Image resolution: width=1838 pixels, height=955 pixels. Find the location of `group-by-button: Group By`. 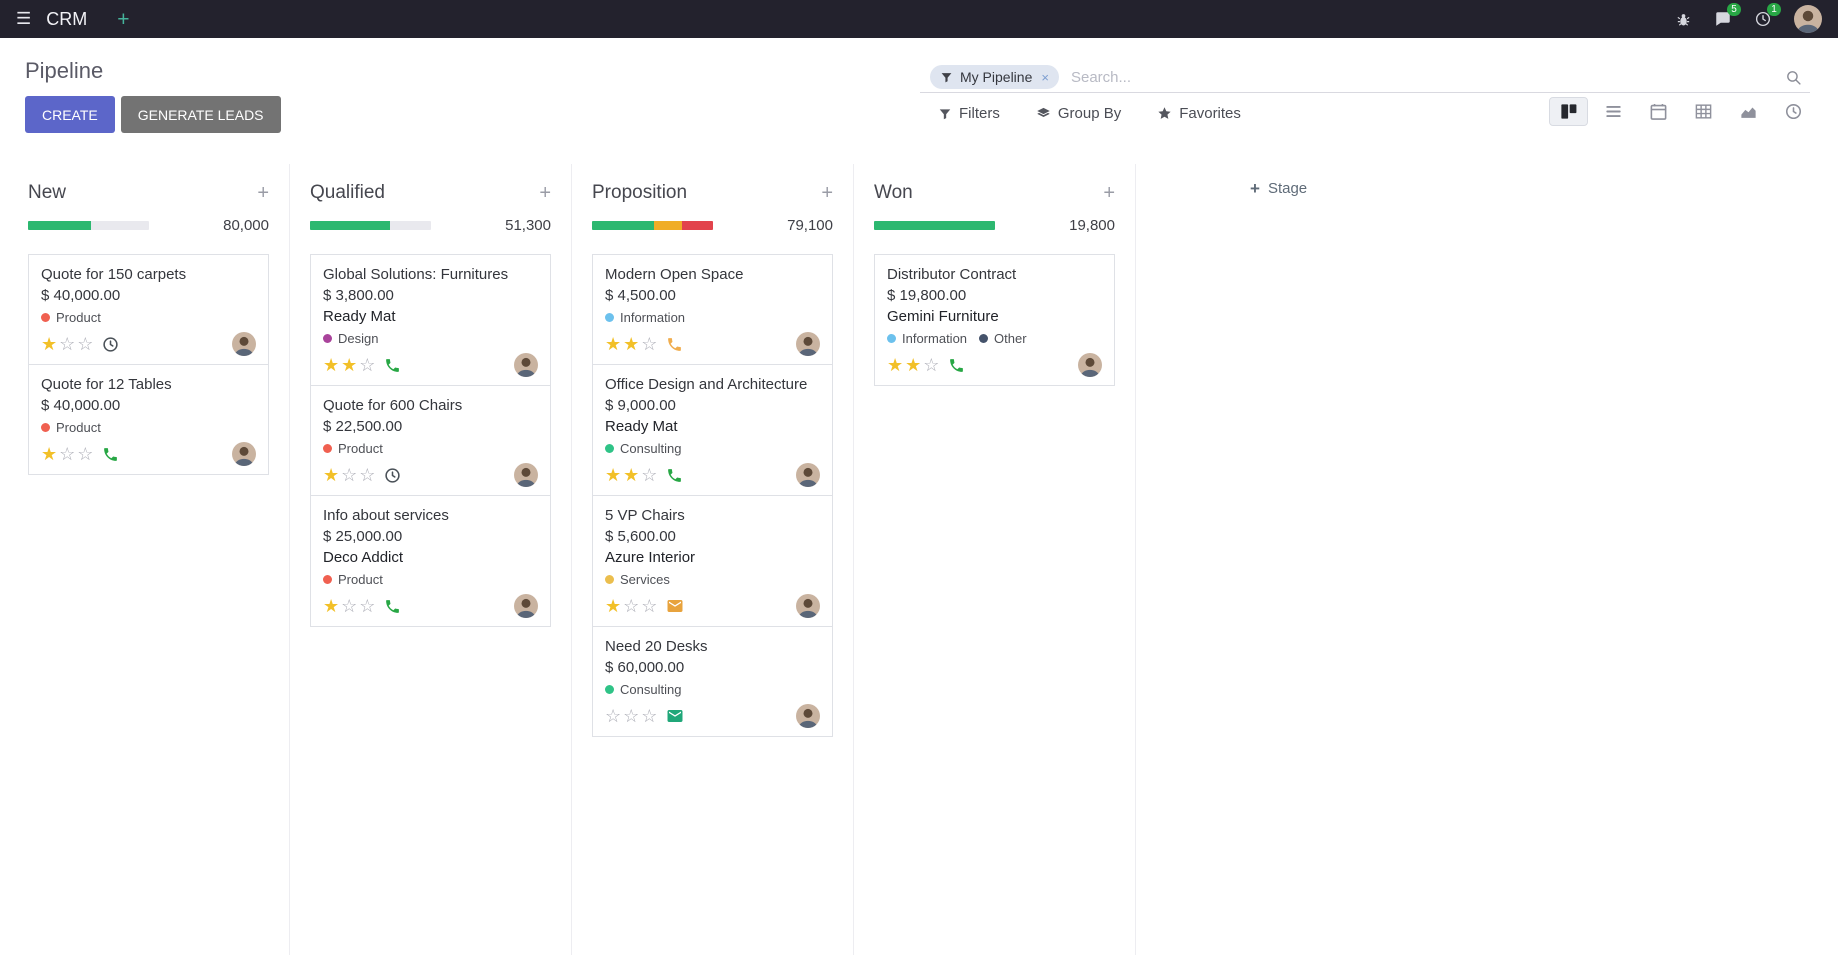

group-by-button: Group By is located at coordinates (1078, 113).